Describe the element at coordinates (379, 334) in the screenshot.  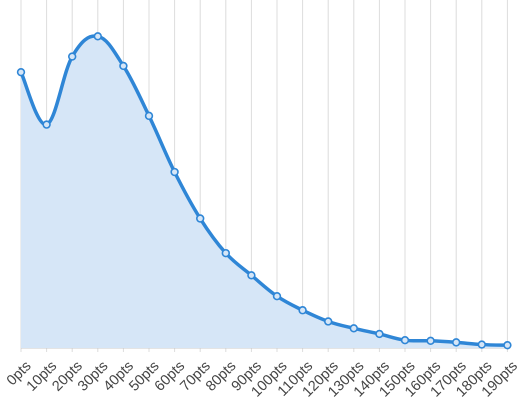
I see `data-point-140pts` at that location.